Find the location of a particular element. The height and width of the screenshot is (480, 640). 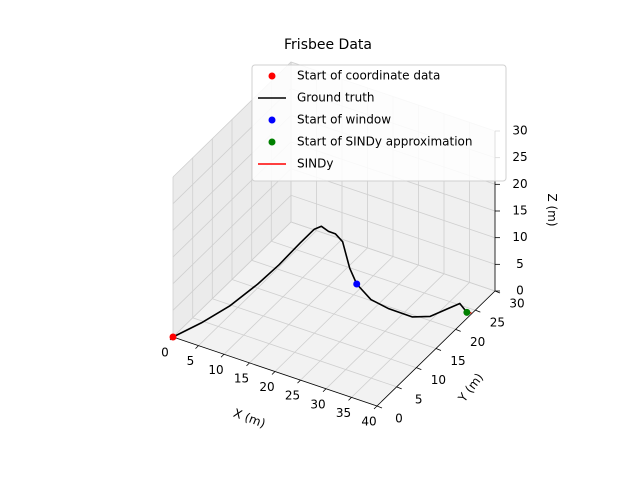

chart-title: Frisbee Data is located at coordinates (328, 45).